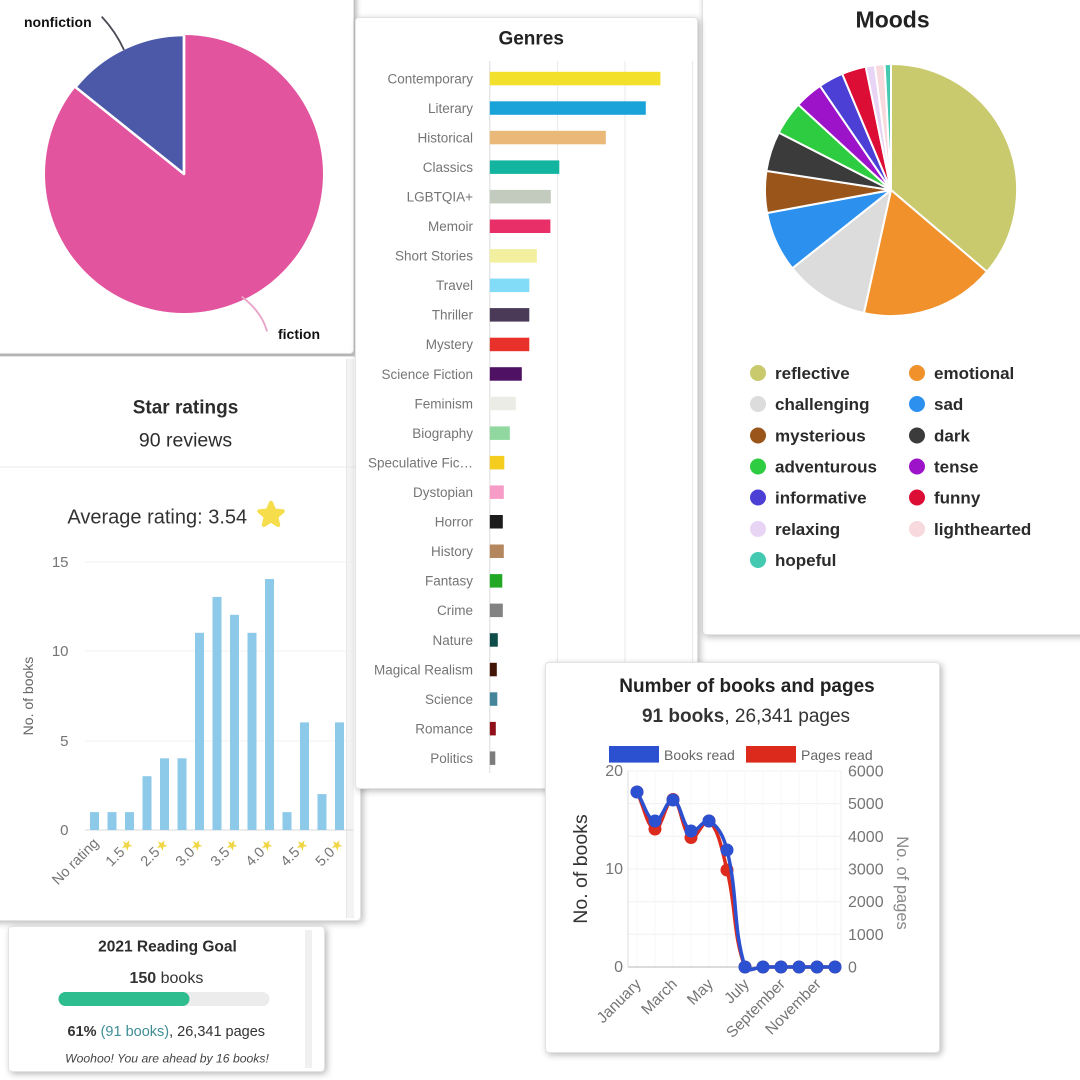  I want to click on svg-text: History, so click(452, 551).